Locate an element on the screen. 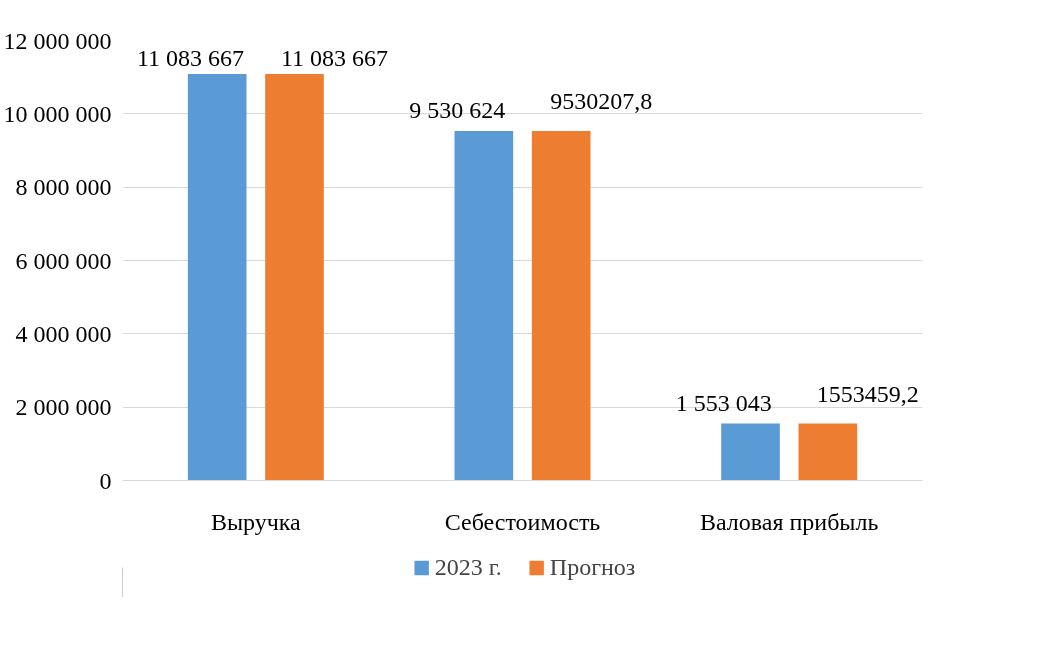 This screenshot has height=671, width=1046. y-tick-label: 10 000 000 is located at coordinates (57, 113).